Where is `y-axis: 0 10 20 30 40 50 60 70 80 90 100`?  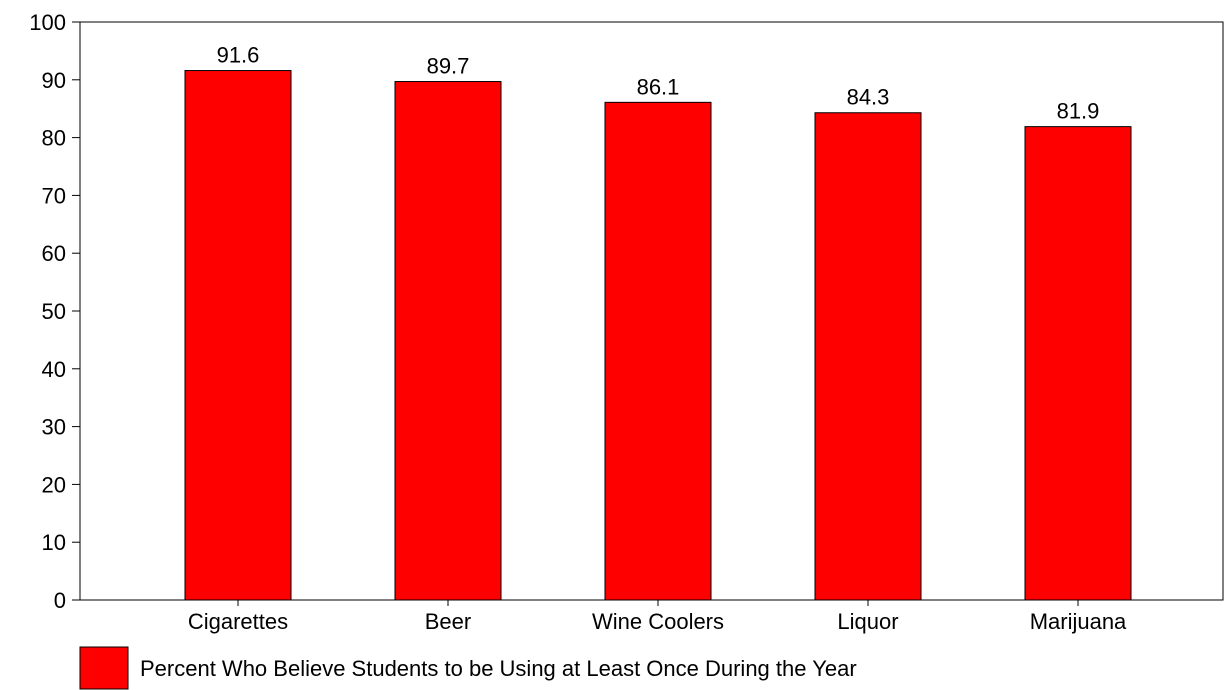 y-axis: 0 10 20 30 40 50 60 70 80 90 100 is located at coordinates (54, 311).